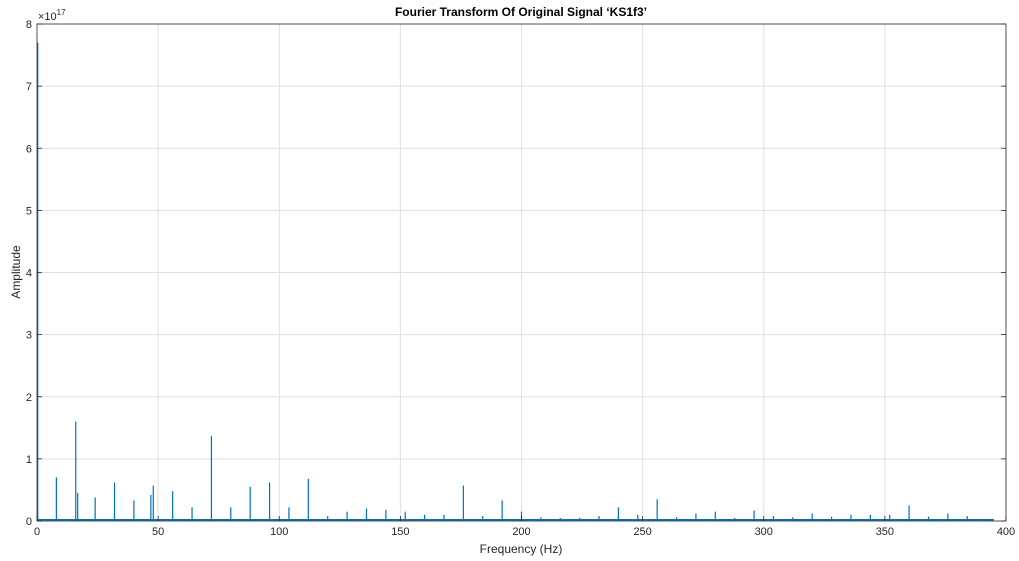 This screenshot has width=1019, height=561. Describe the element at coordinates (29, 87) in the screenshot. I see `y-tick-label: 7` at that location.